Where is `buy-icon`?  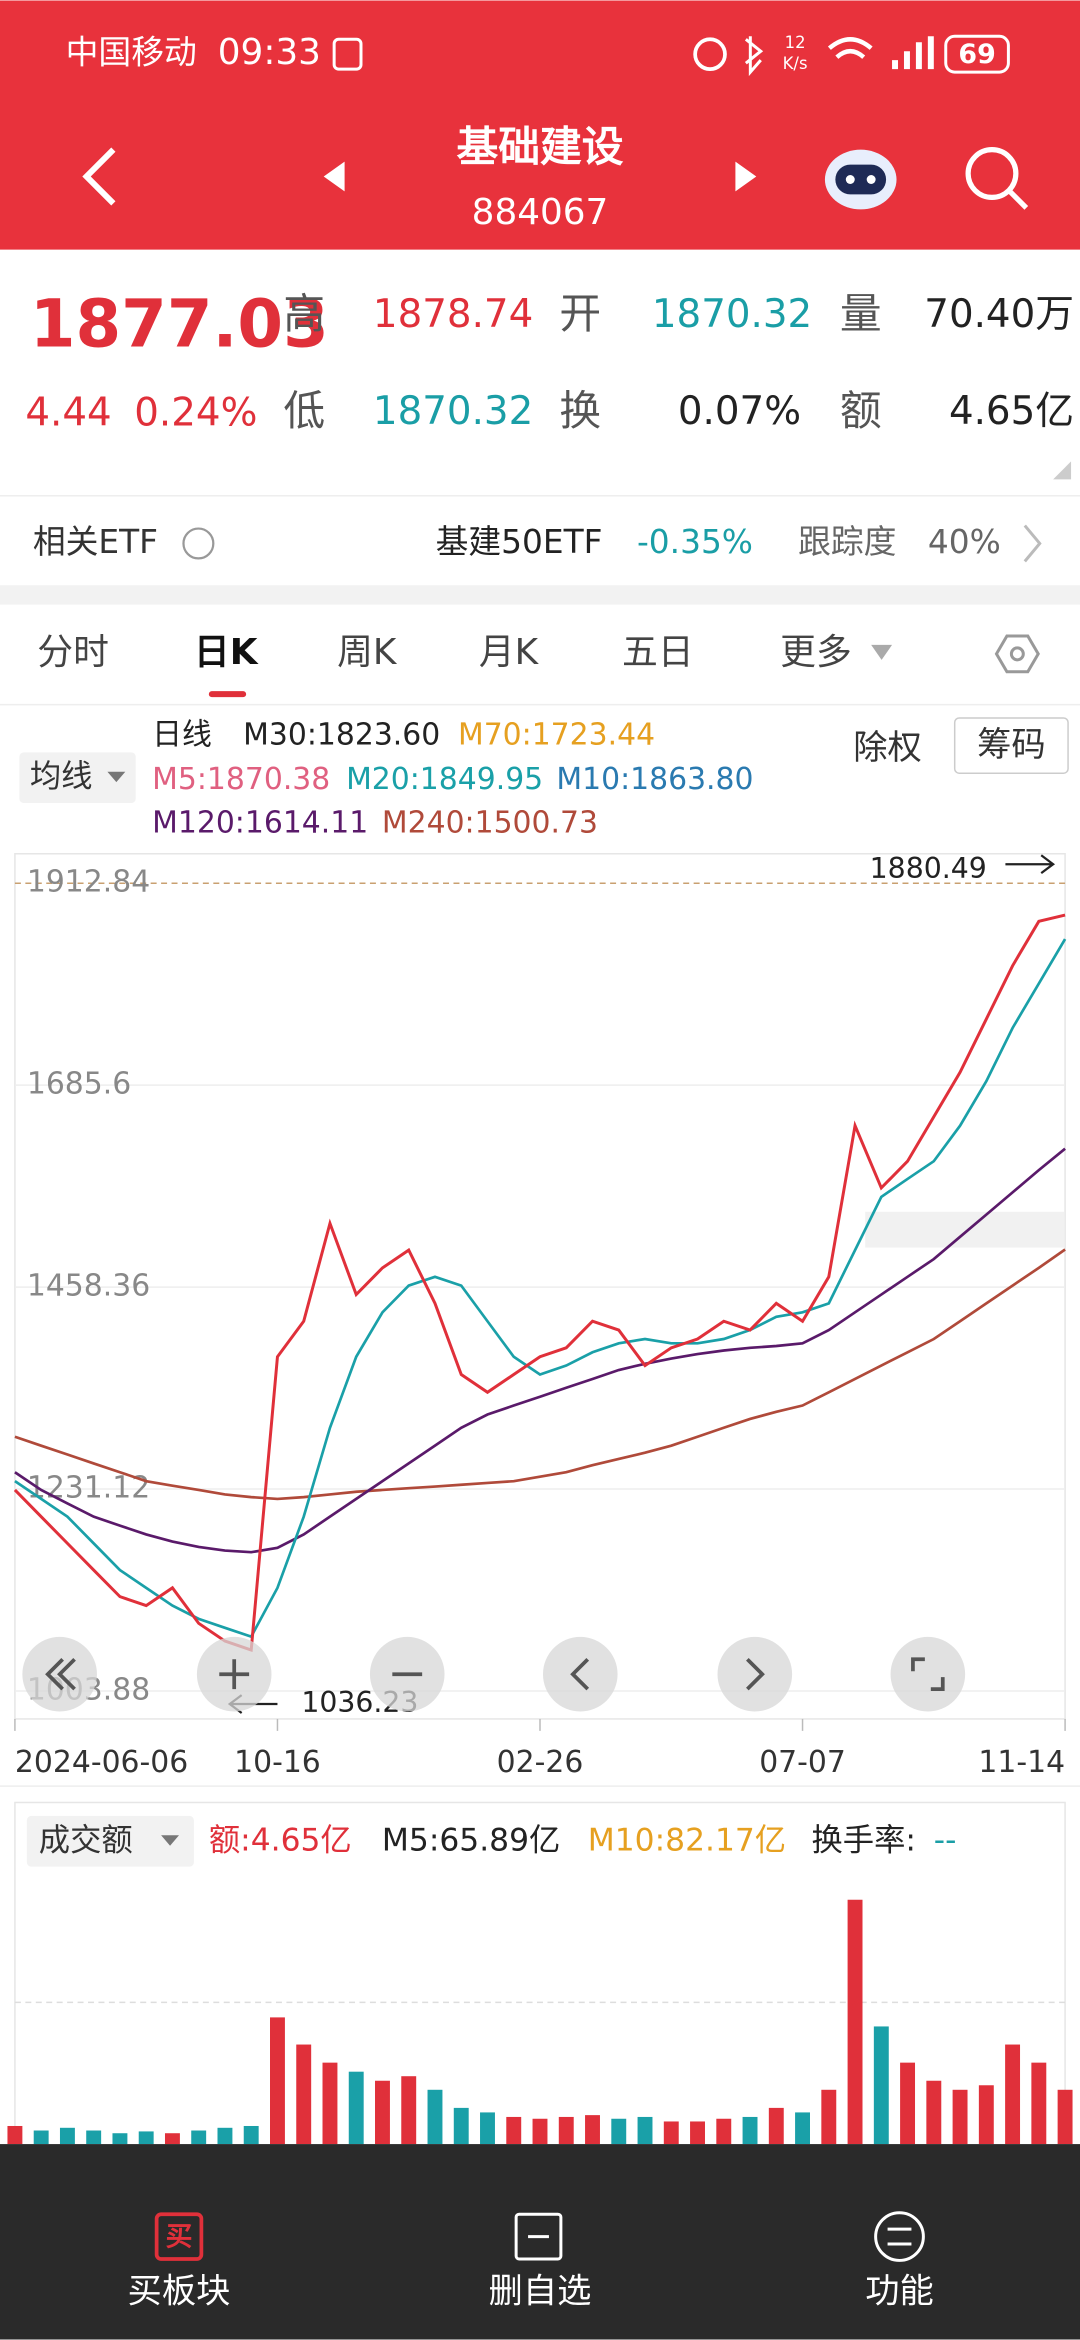 buy-icon is located at coordinates (179, 2236).